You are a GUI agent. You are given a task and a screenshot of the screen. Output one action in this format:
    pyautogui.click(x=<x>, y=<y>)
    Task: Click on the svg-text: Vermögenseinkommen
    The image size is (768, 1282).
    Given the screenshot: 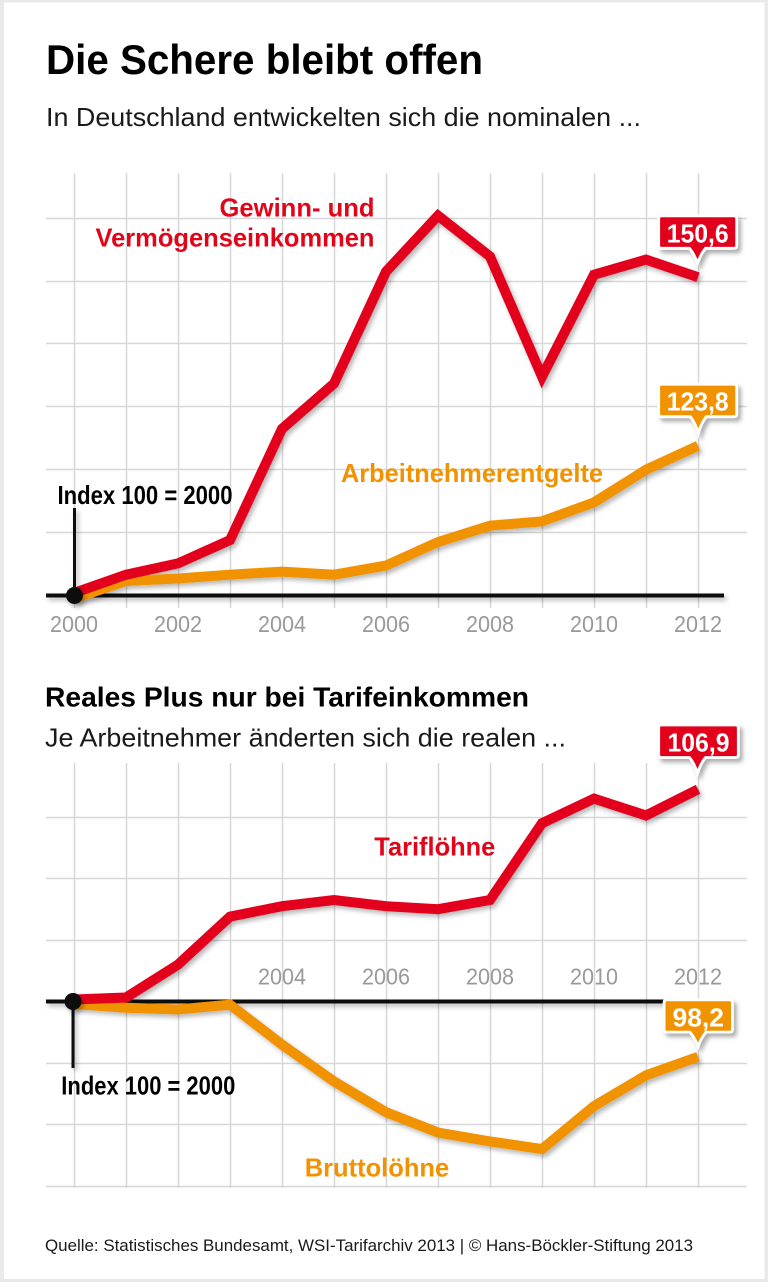 What is the action you would take?
    pyautogui.click(x=235, y=238)
    